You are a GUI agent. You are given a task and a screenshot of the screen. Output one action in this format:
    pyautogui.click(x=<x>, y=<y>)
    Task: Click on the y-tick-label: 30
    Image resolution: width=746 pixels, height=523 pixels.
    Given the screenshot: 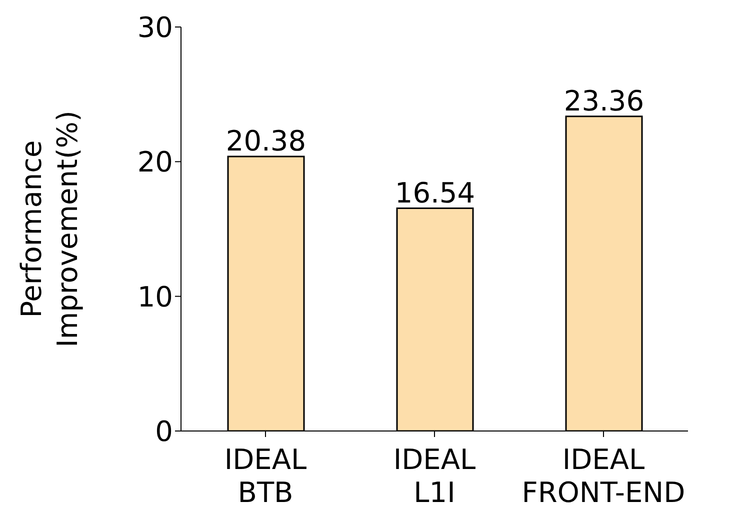 What is the action you would take?
    pyautogui.click(x=155, y=27)
    